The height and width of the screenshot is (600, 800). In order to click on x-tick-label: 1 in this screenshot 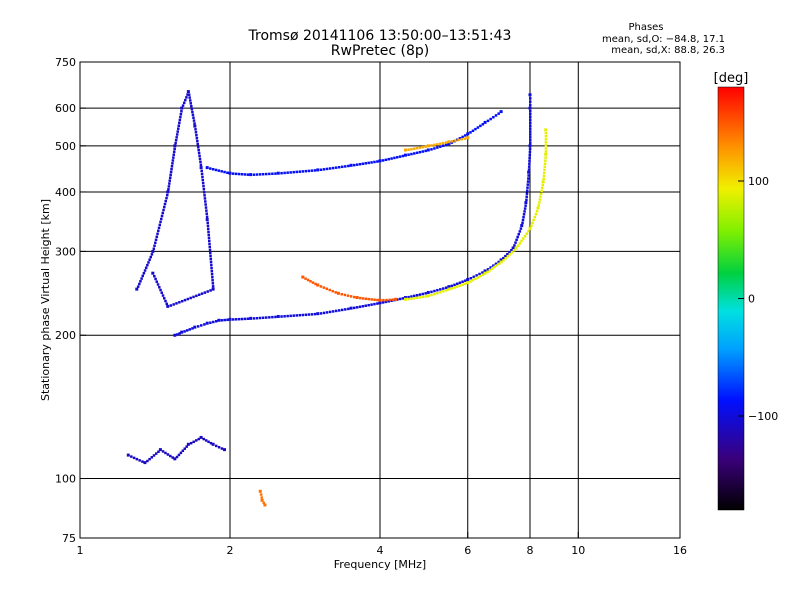, I will do `click(80, 550)`.